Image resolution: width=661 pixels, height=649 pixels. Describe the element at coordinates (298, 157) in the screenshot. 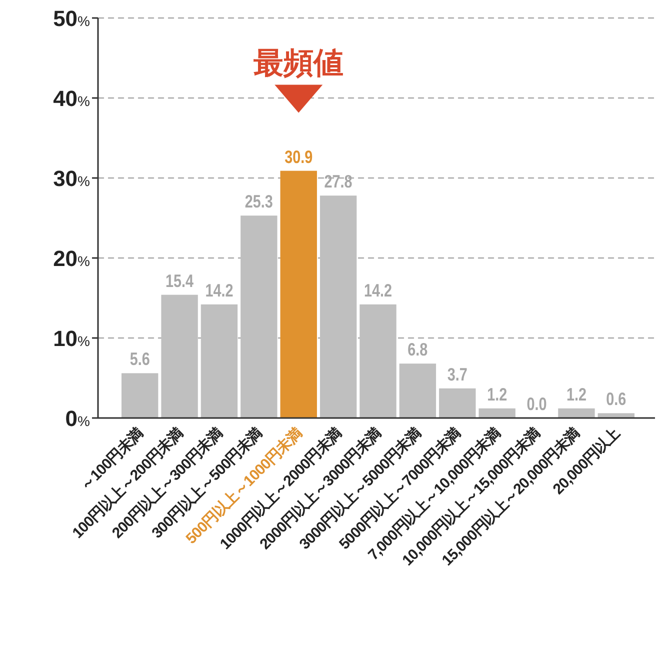

I see `data-label: 30.9` at that location.